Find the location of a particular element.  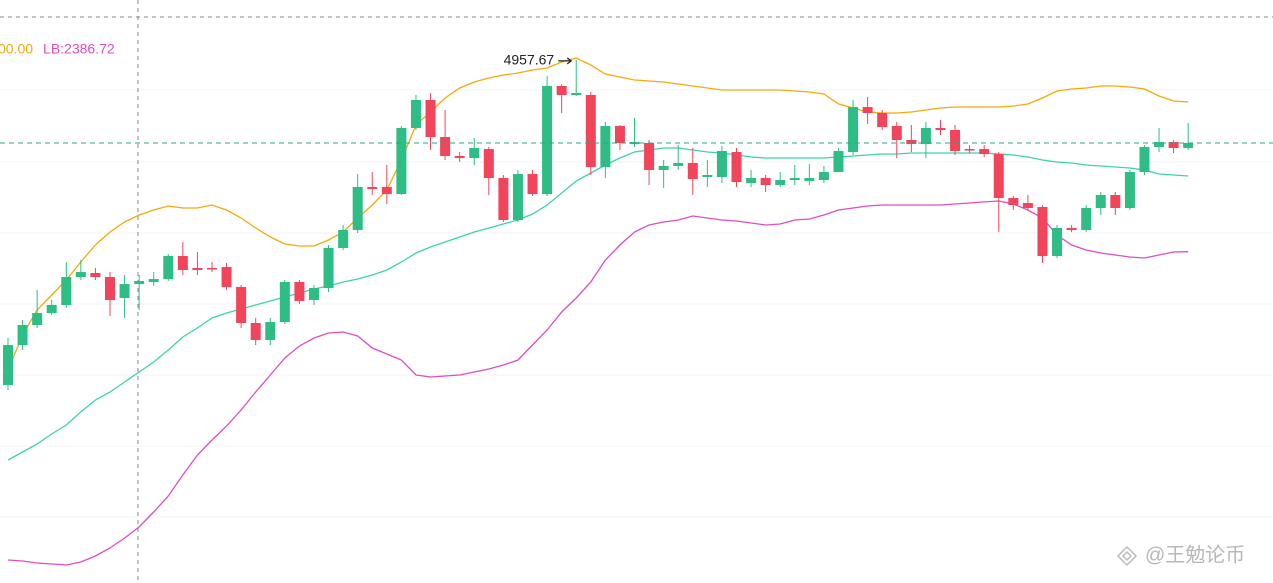

max-annotation: 4957.67 is located at coordinates (529, 60).